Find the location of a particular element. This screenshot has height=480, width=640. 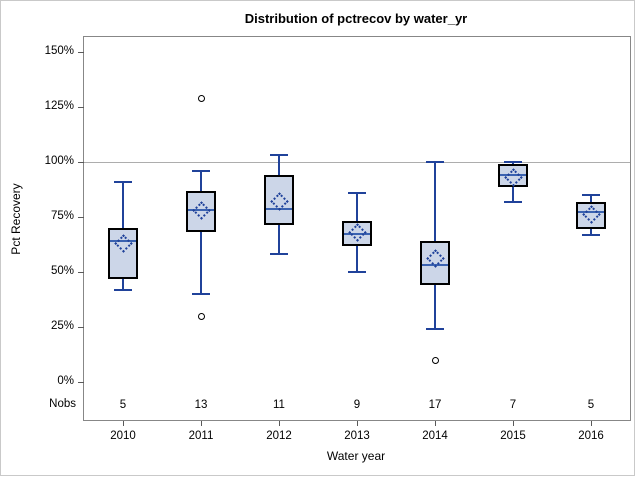

x-axis-tick-2010 is located at coordinates (123, 423).